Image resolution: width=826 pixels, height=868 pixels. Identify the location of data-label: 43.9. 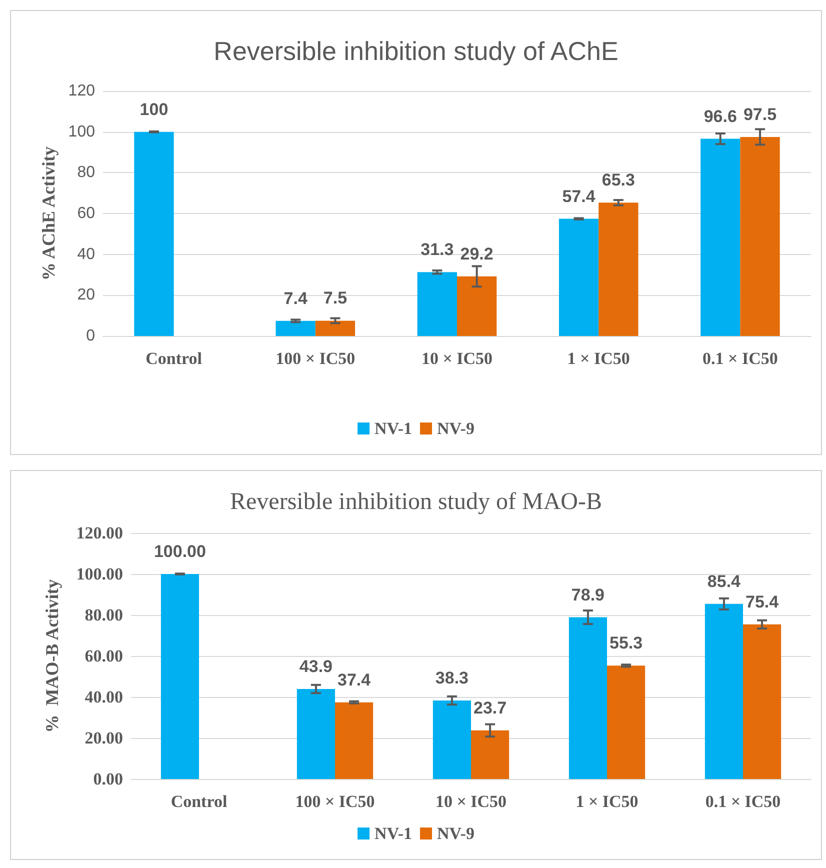
(316, 666).